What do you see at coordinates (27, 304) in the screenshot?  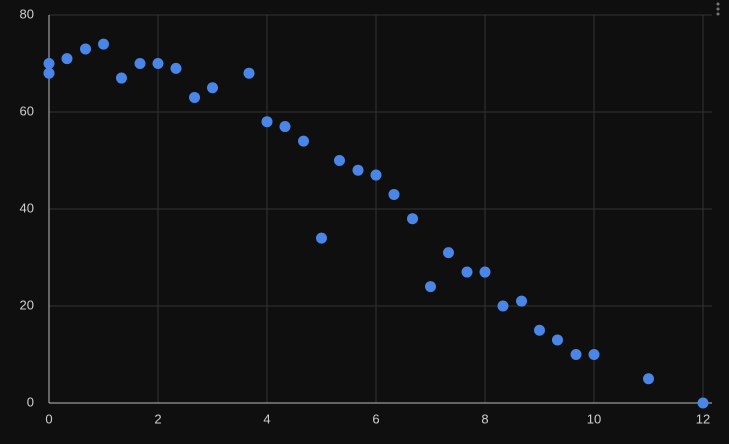 I see `y-tick-label: 20` at bounding box center [27, 304].